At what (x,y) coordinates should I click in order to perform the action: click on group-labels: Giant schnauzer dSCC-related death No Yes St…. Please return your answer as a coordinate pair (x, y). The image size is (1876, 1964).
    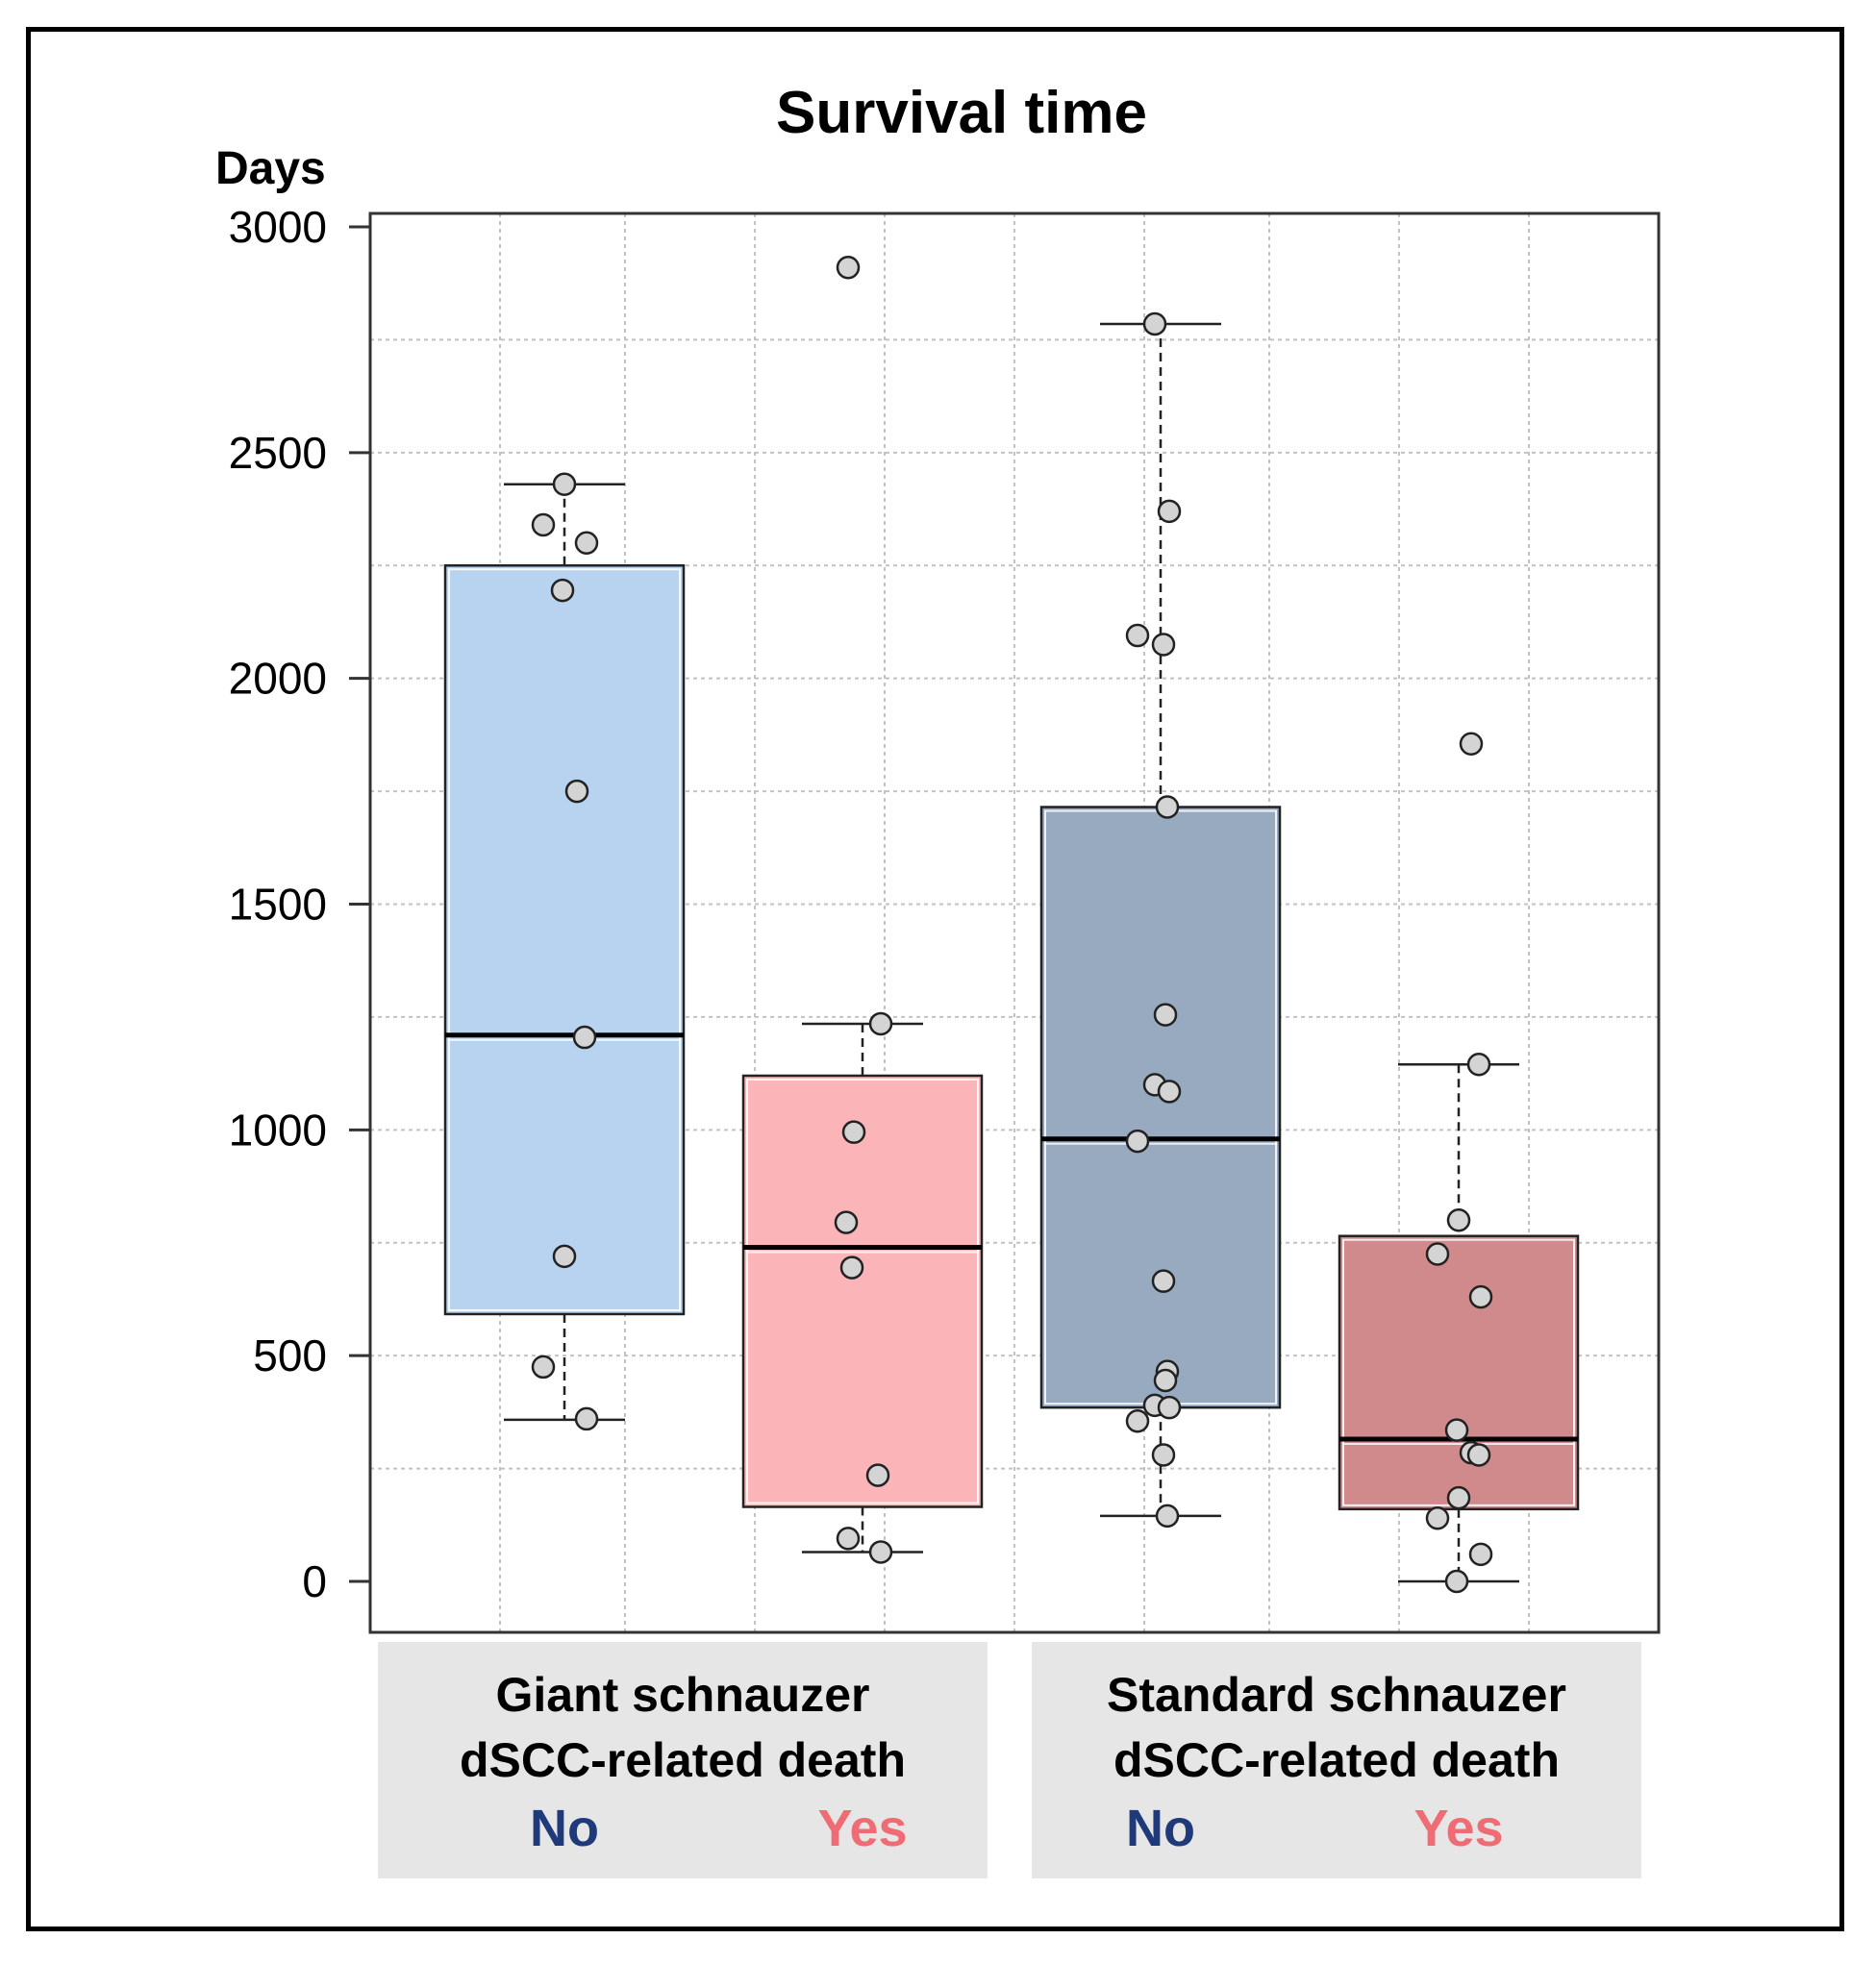
    Looking at the image, I should click on (1009, 1760).